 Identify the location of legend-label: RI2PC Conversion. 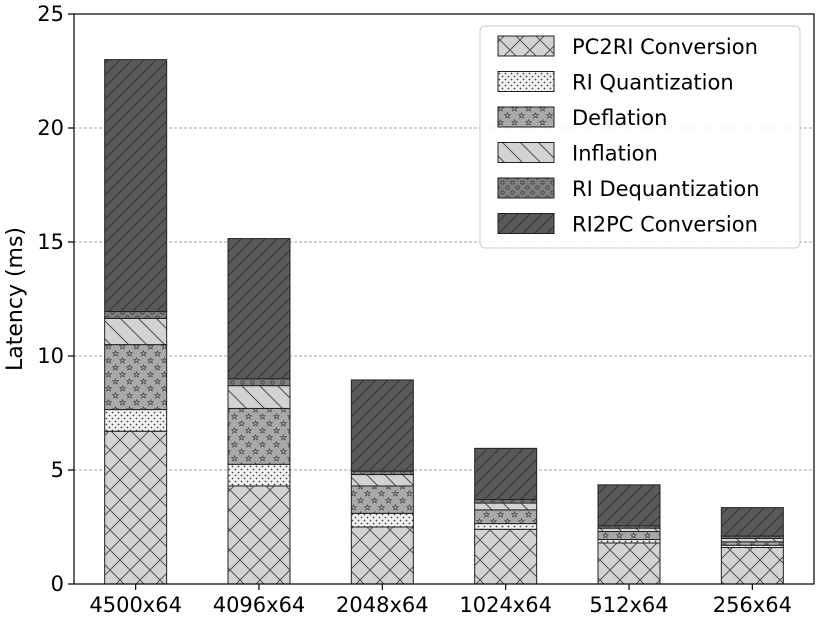
(665, 225).